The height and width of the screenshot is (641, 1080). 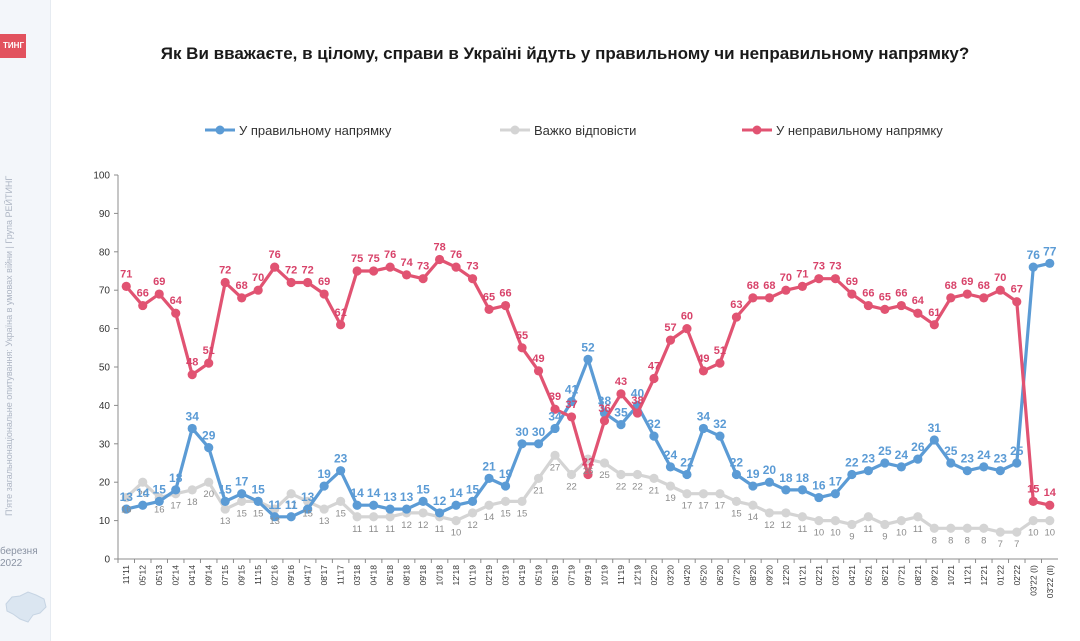 I want to click on data-label: 47, so click(x=654, y=367).